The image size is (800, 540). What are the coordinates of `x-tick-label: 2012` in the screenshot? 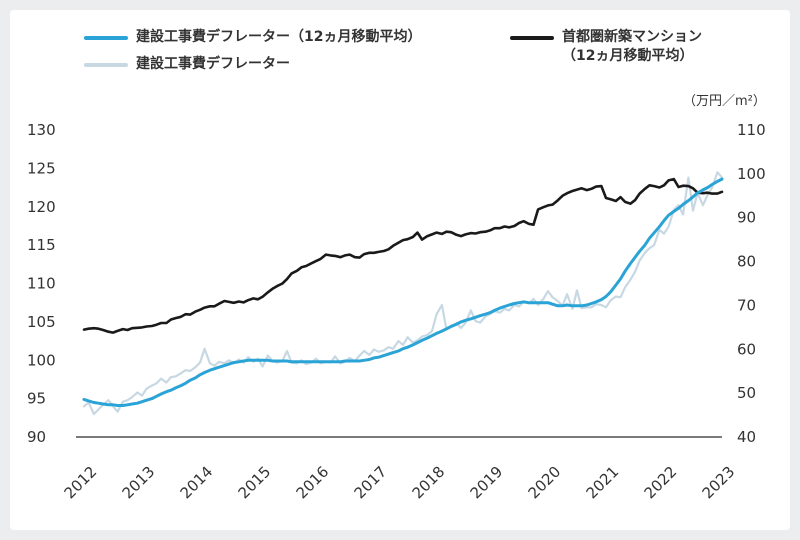 It's located at (81, 483).